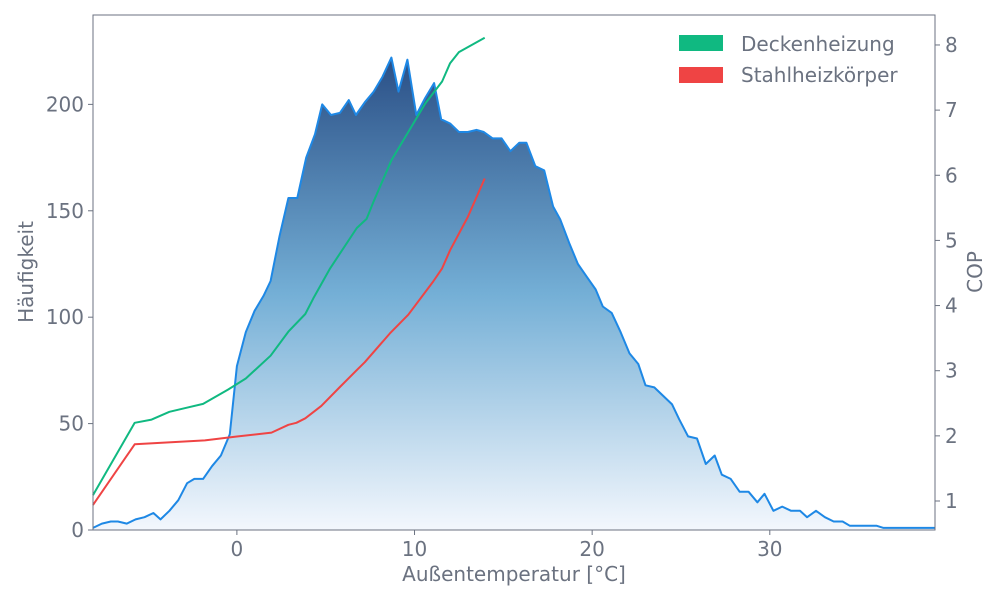  Describe the element at coordinates (769, 549) in the screenshot. I see `x-tick-label: 30` at that location.